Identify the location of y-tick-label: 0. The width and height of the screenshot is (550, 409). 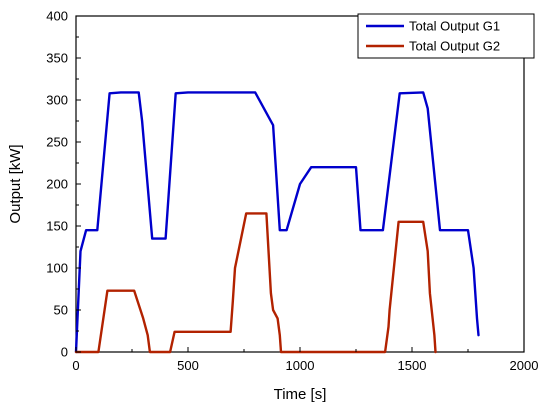
(64, 352).